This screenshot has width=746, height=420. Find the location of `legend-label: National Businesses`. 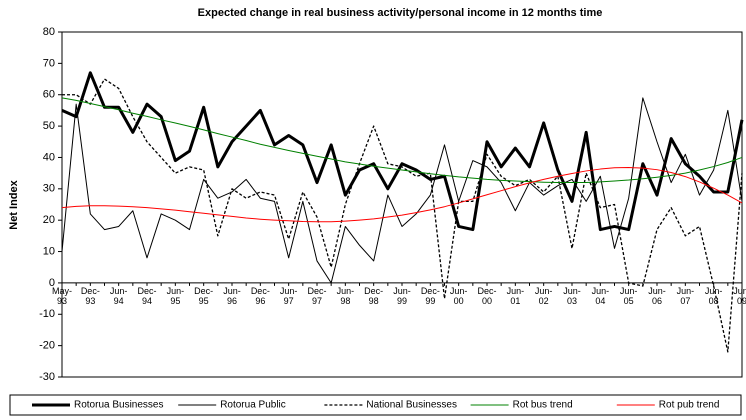

legend-label: National Businesses is located at coordinates (411, 405).